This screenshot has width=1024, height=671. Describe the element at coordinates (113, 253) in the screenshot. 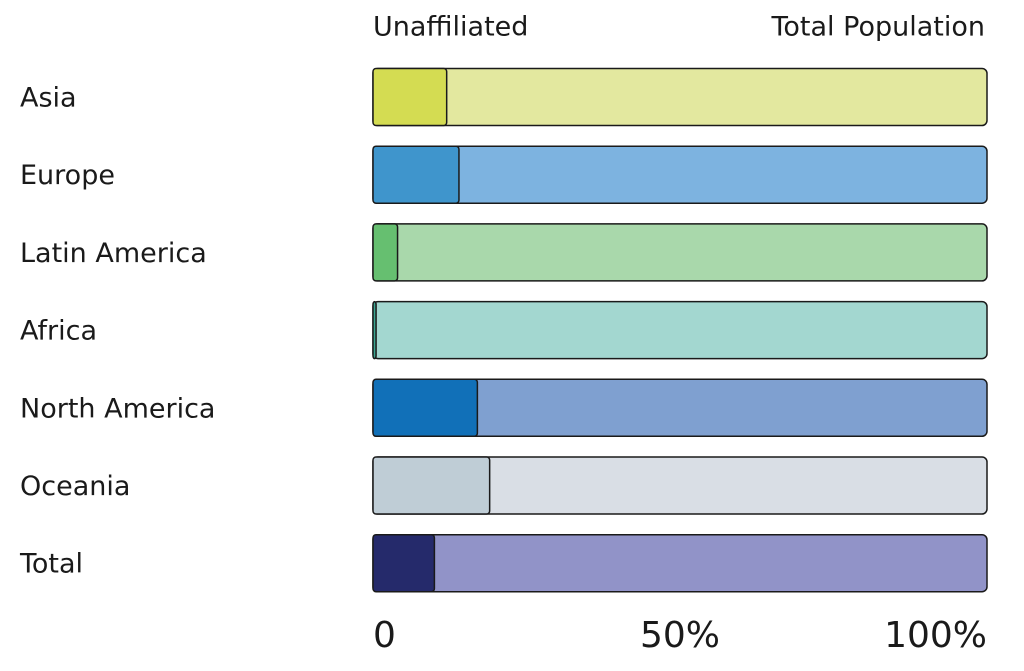

I see `y-tick-label: Latin America` at that location.